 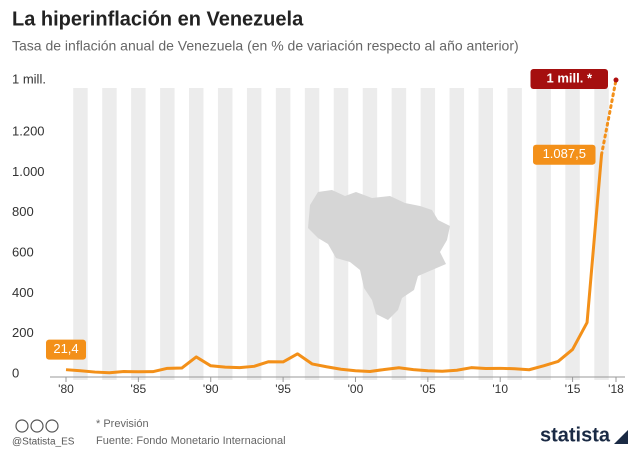 What do you see at coordinates (28, 130) in the screenshot?
I see `y-tick-label: 1.200` at bounding box center [28, 130].